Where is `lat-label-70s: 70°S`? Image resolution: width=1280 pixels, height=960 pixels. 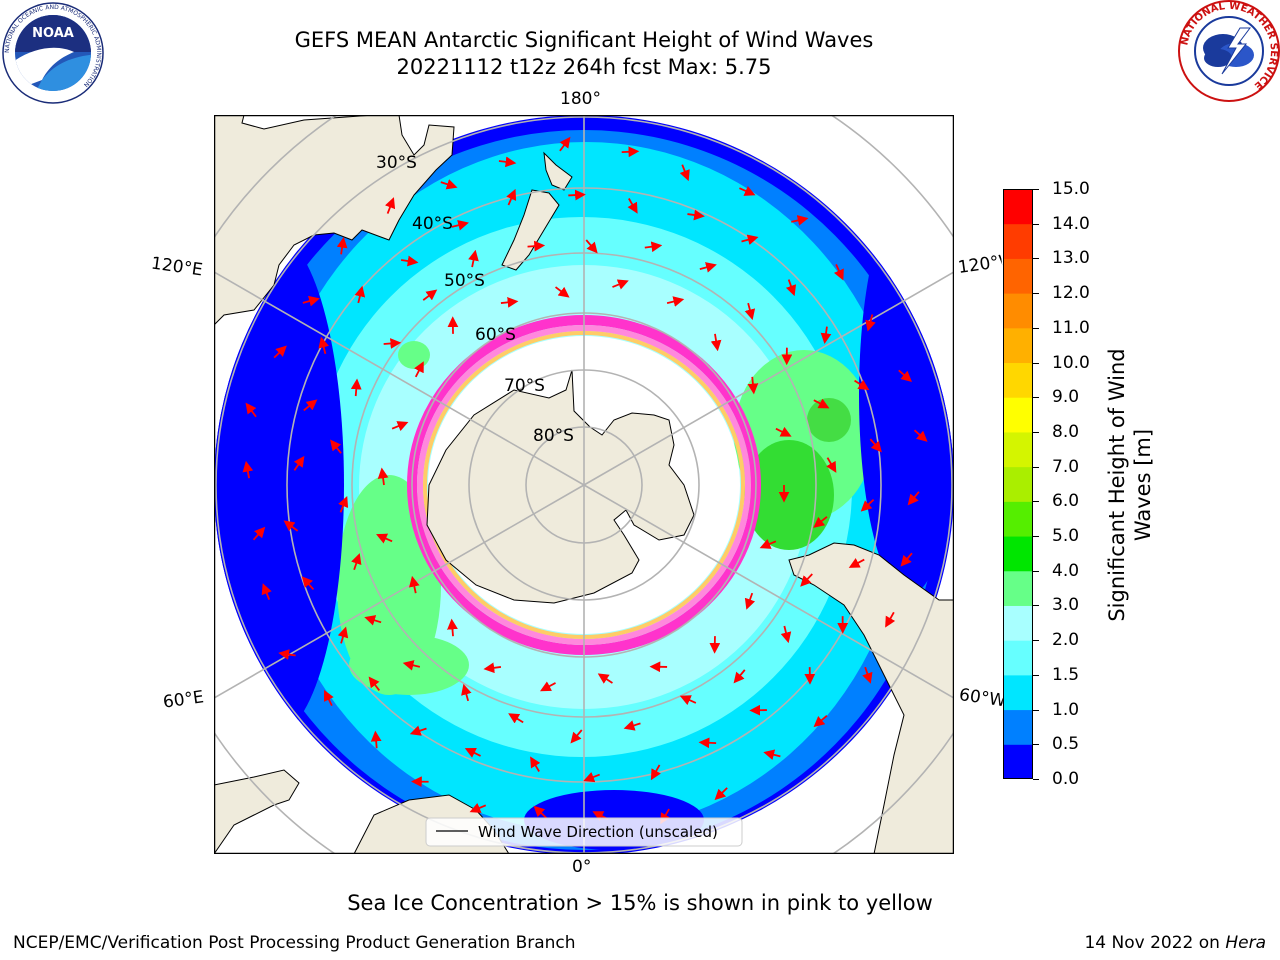
lat-label-70s: 70°S is located at coordinates (524, 386).